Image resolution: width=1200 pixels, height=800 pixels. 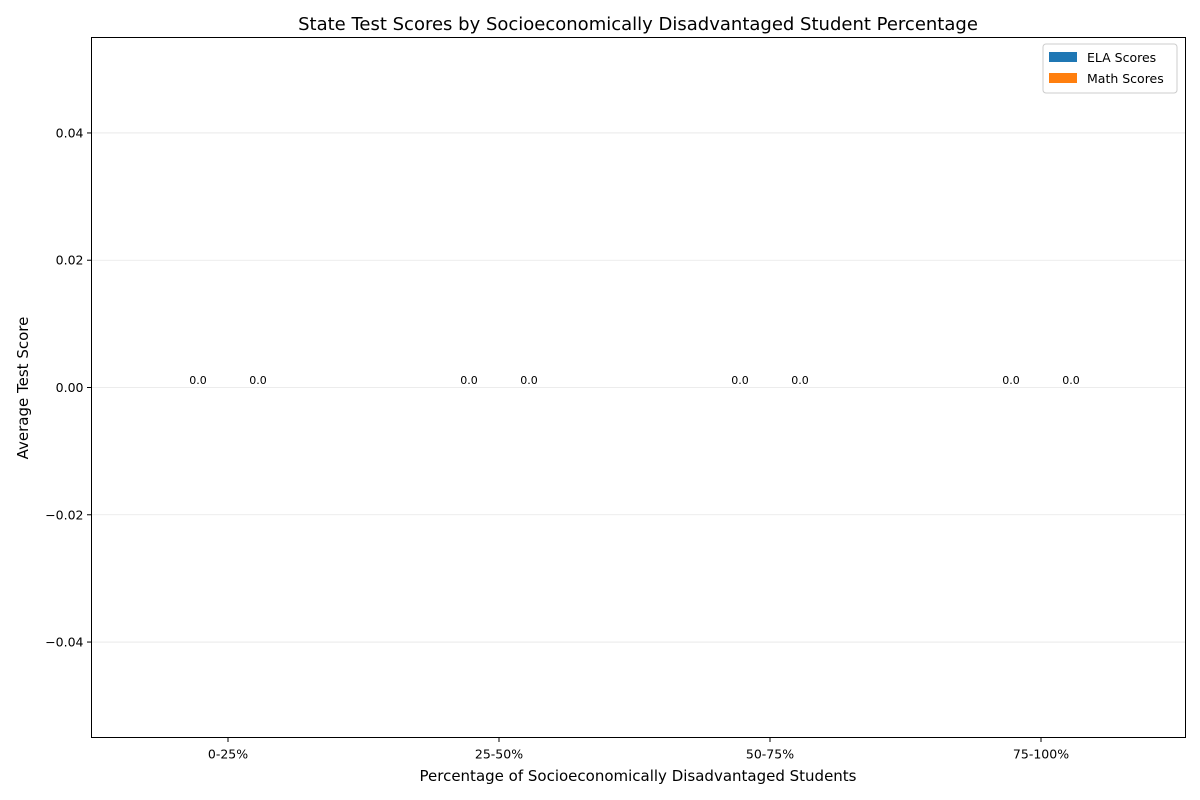 I want to click on legend-swatch-ela, so click(x=1063, y=57).